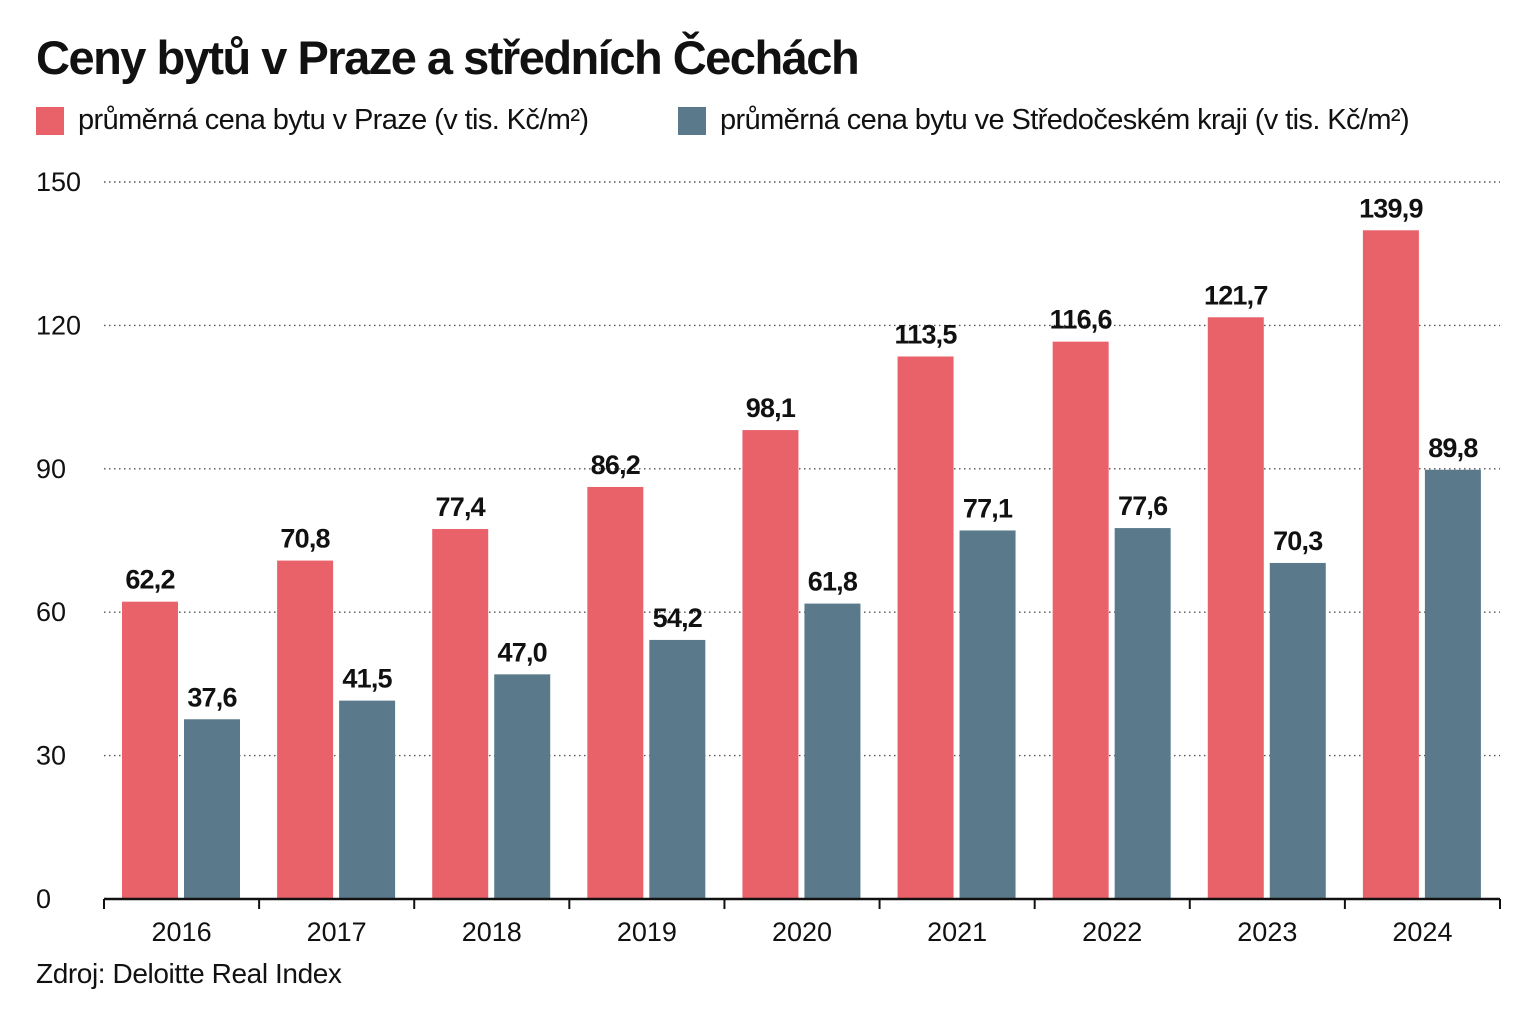 Image resolution: width=1536 pixels, height=1021 pixels. Describe the element at coordinates (492, 932) in the screenshot. I see `x-tick-label: 2018` at that location.